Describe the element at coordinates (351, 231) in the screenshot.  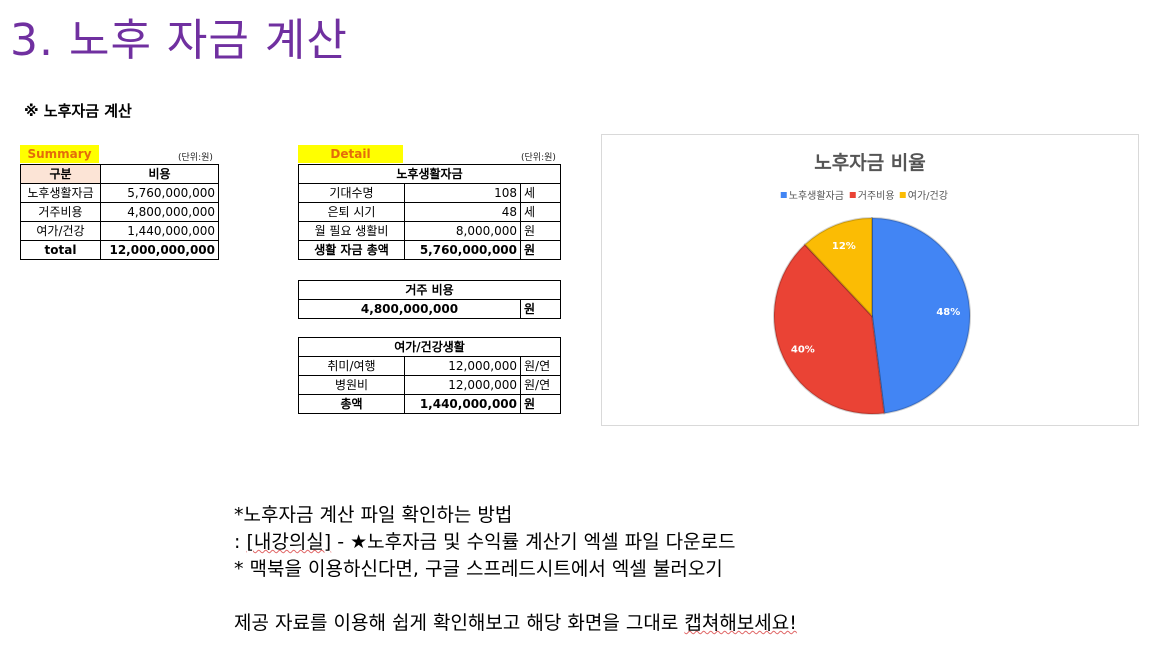
I see `detail-label: 월 필요 생활비` at that location.